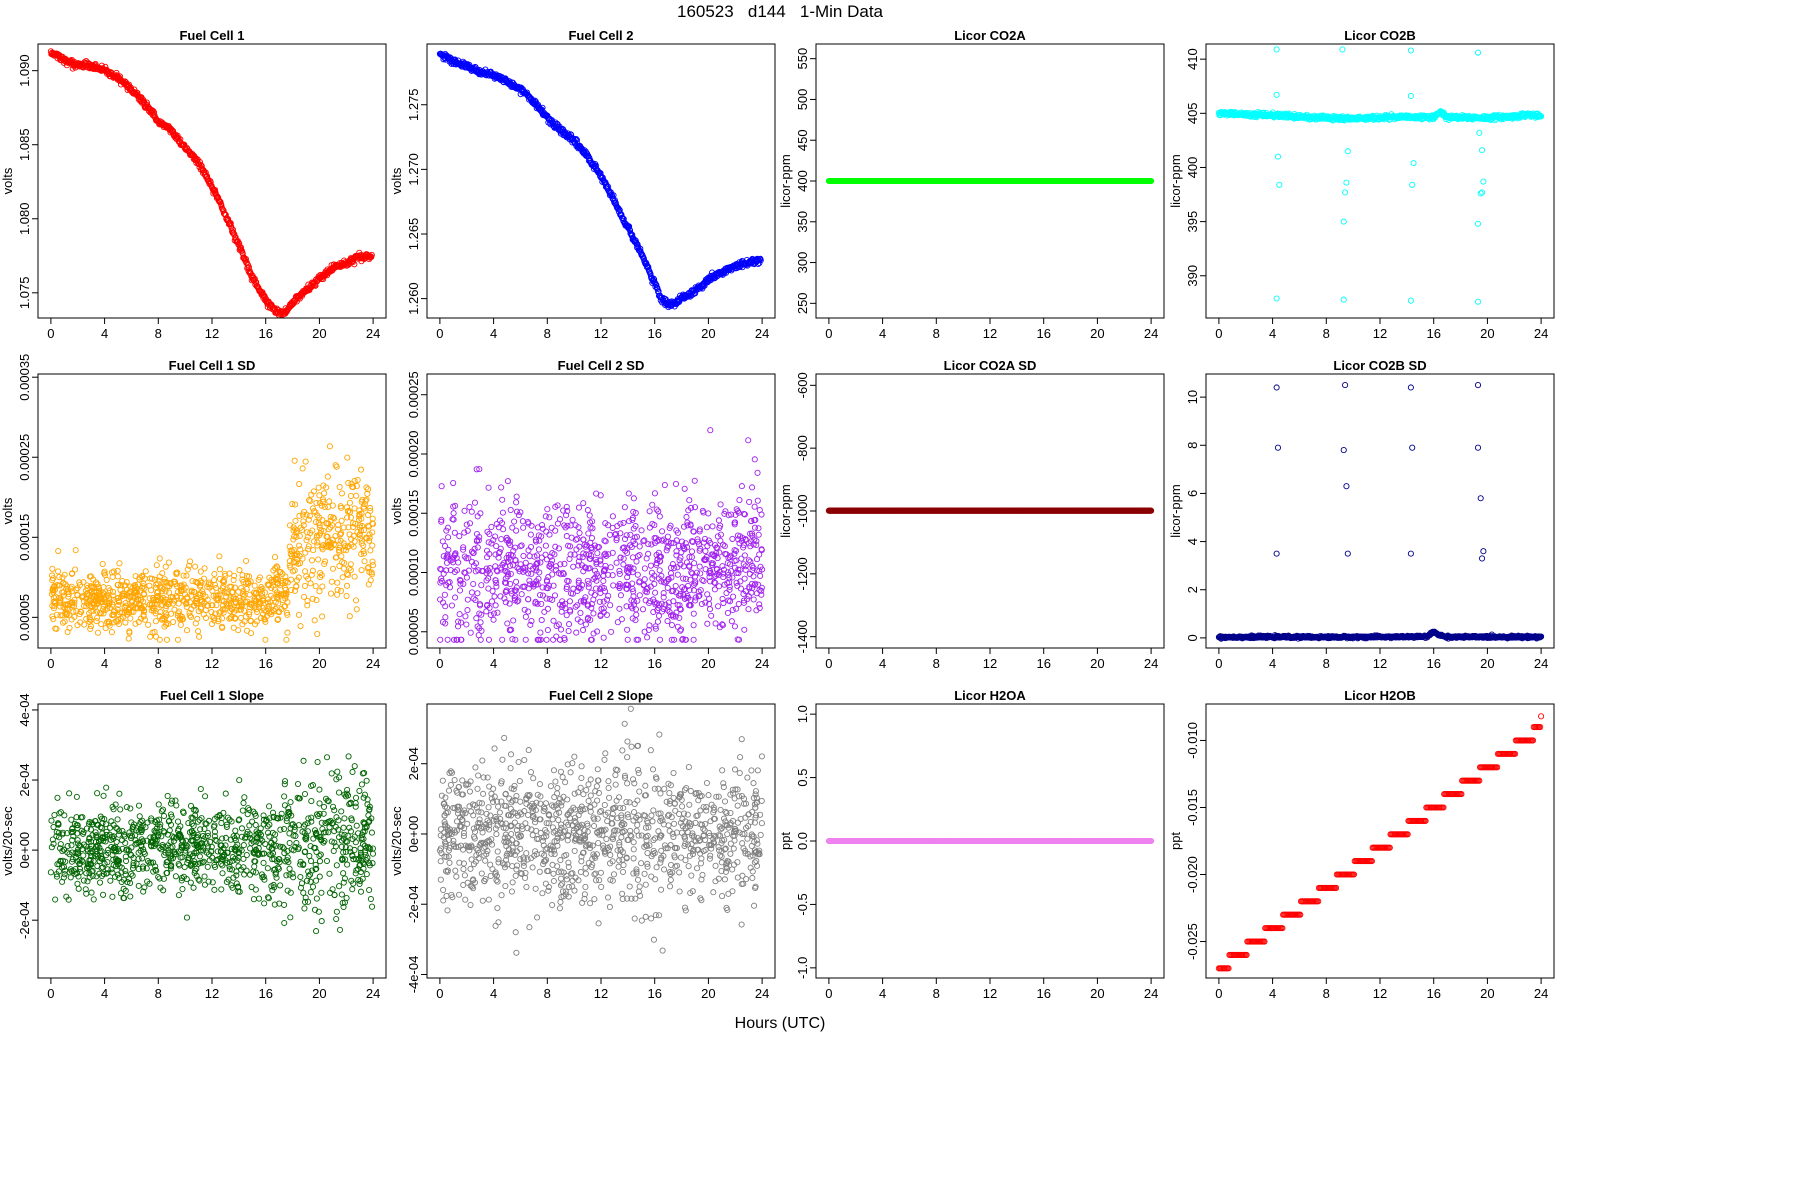 The image size is (1800, 1200). What do you see at coordinates (413, 104) in the screenshot?
I see `y-tick-label: 1.275` at bounding box center [413, 104].